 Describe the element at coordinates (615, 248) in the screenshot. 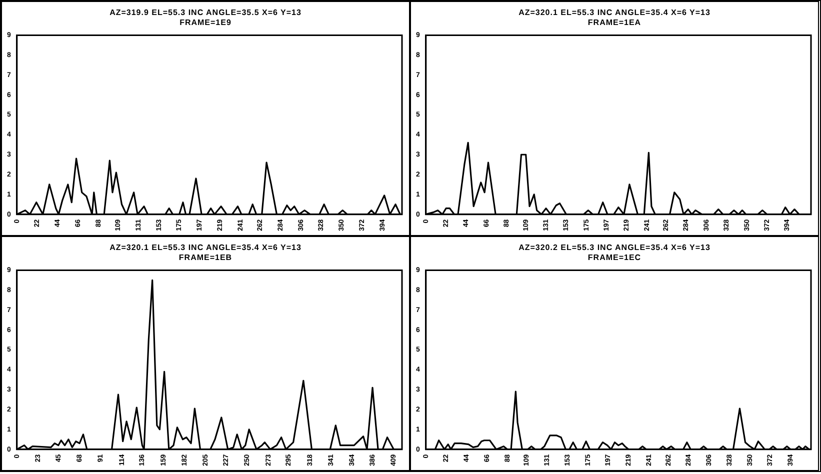

I see `chart-title: AZ=320.2 EL=55.3 INC ANGLE=35.4 X=6 Y=13` at that location.